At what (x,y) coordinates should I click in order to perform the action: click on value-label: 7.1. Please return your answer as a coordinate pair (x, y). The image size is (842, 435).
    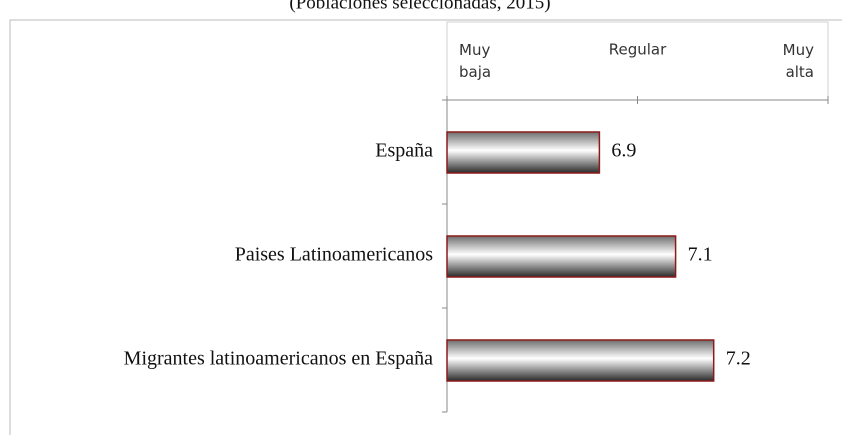
    Looking at the image, I should click on (700, 255).